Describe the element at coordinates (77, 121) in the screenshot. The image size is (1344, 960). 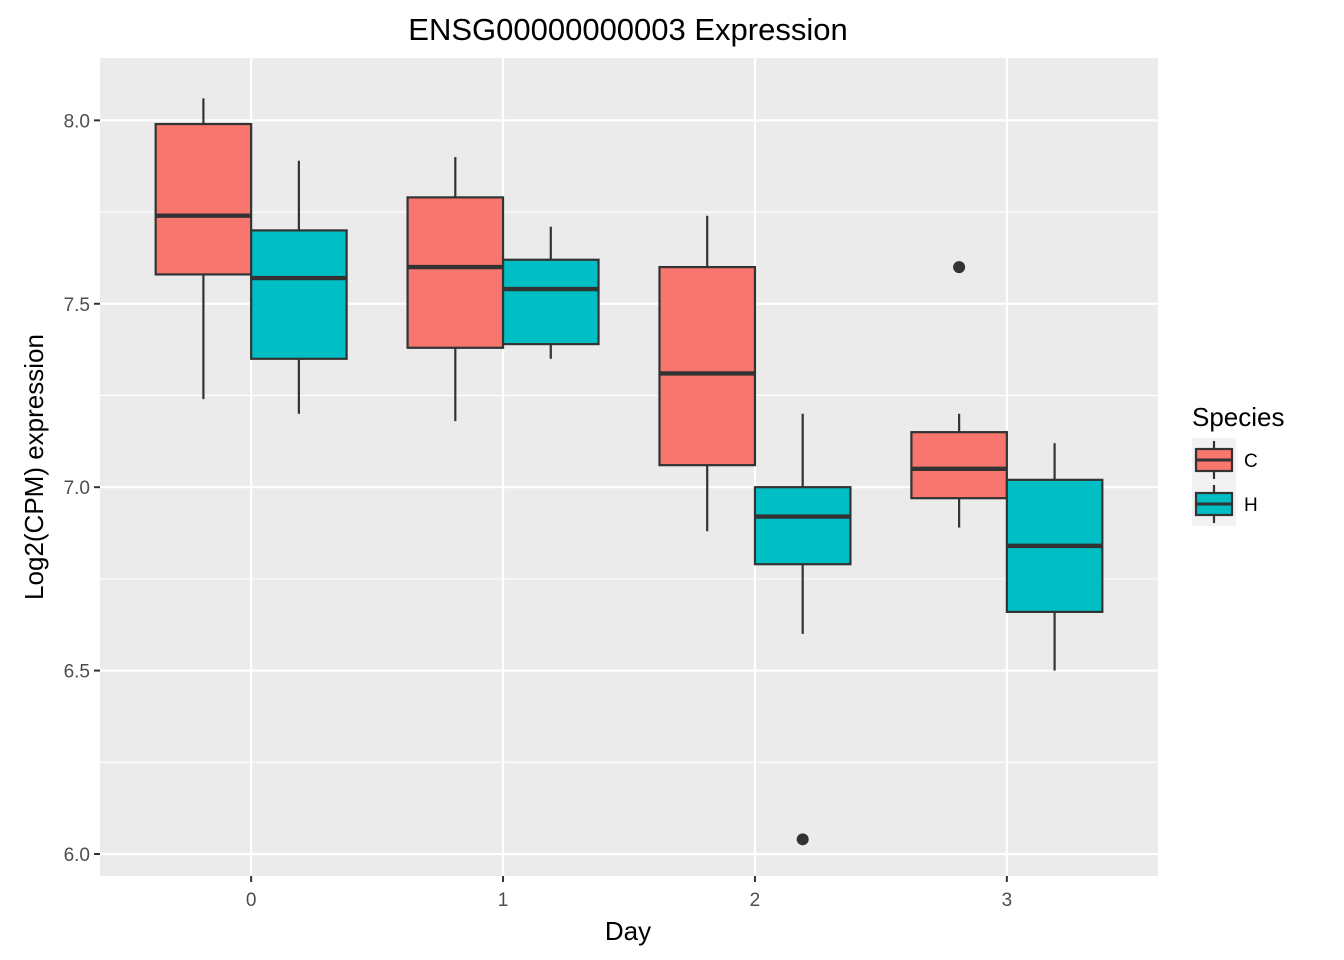
I see `y-tick-label: 8.0` at that location.